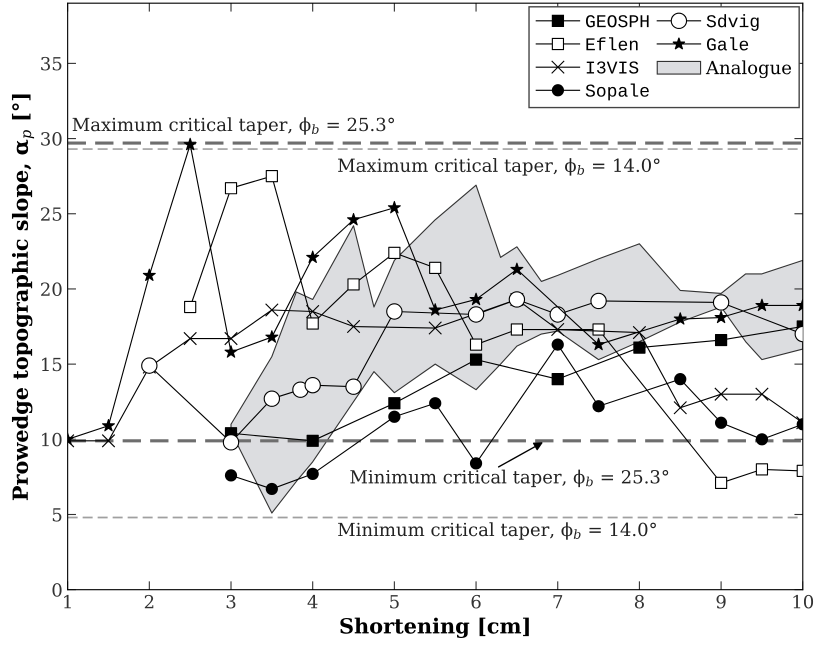  I want to click on legend-label: Sopale, so click(617, 92).